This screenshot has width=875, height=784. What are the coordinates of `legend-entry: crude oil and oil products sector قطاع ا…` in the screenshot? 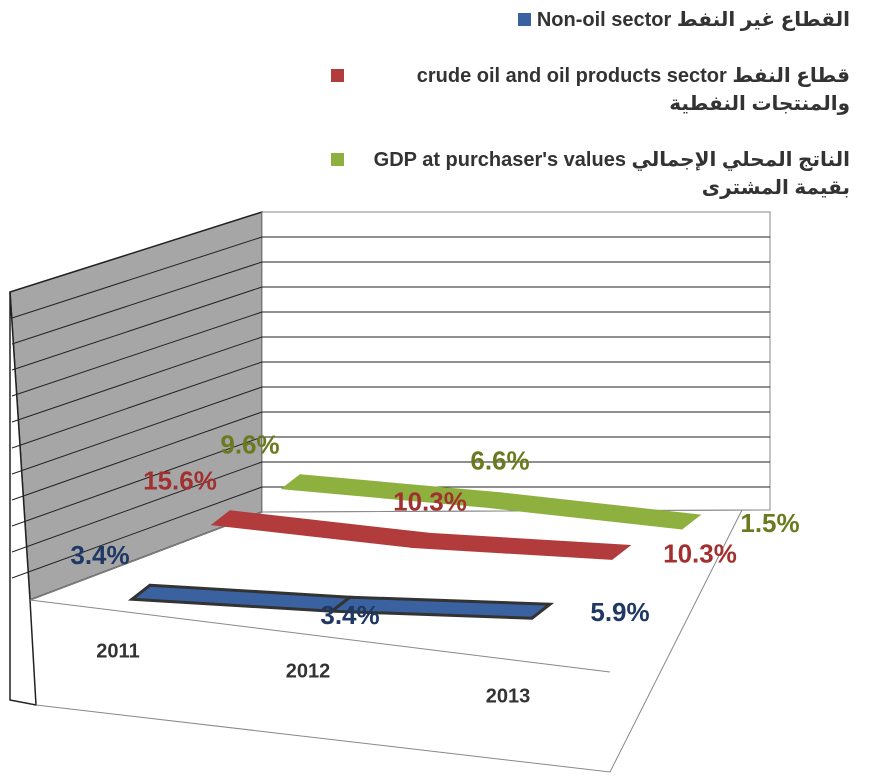 It's located at (585, 90).